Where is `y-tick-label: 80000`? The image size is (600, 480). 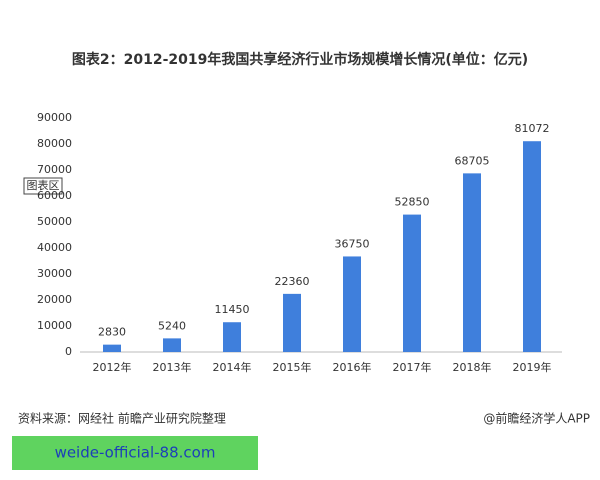
y-tick-label: 80000 is located at coordinates (54, 143).